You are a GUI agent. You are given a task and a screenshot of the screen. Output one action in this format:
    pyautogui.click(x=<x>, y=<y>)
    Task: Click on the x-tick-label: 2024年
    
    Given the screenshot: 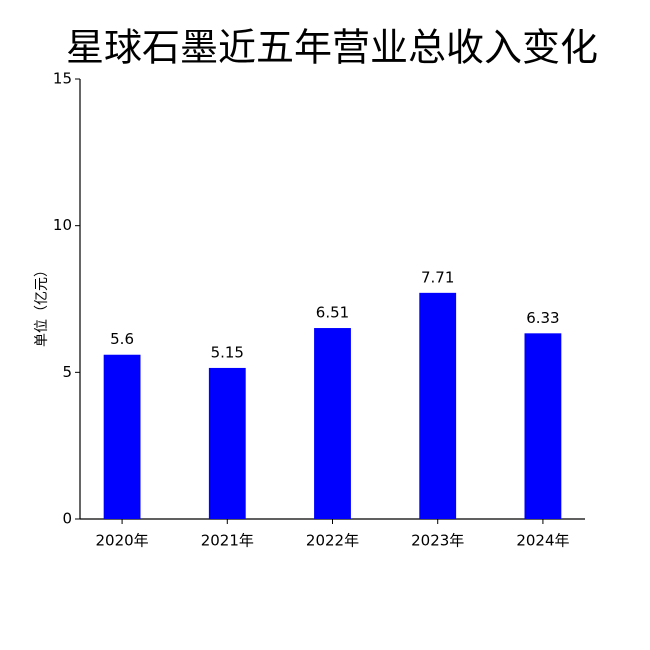 What is the action you would take?
    pyautogui.click(x=542, y=541)
    